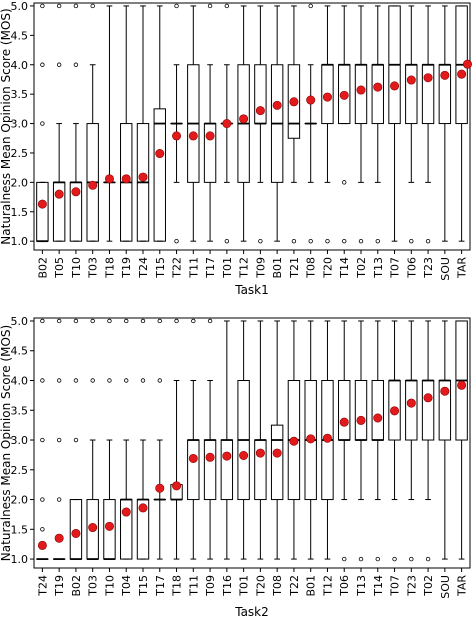  What do you see at coordinates (109, 123) in the screenshot?
I see `box-t18` at bounding box center [109, 123].